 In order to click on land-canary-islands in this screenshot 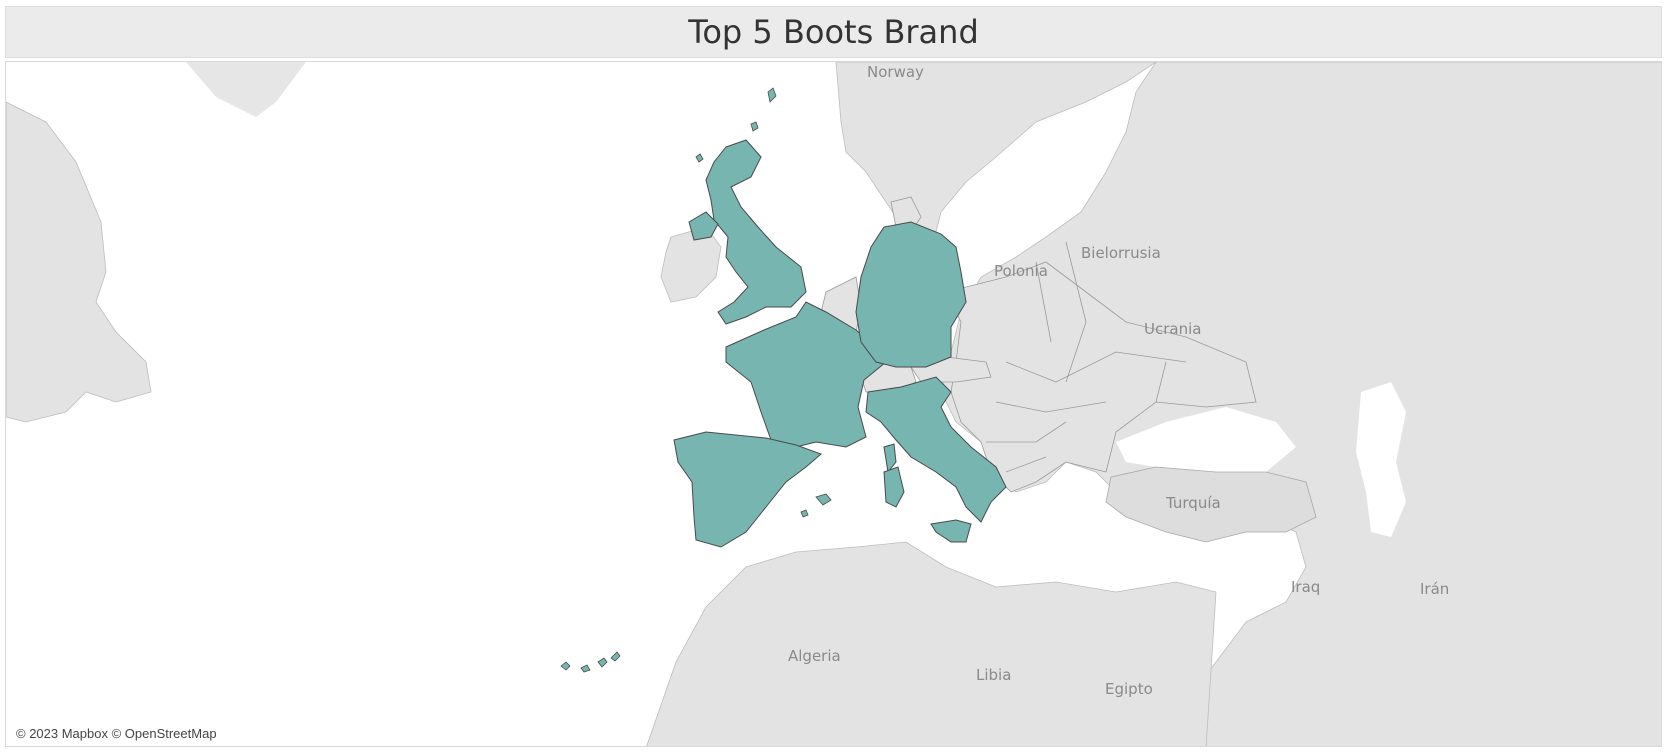, I will do `click(590, 662)`.